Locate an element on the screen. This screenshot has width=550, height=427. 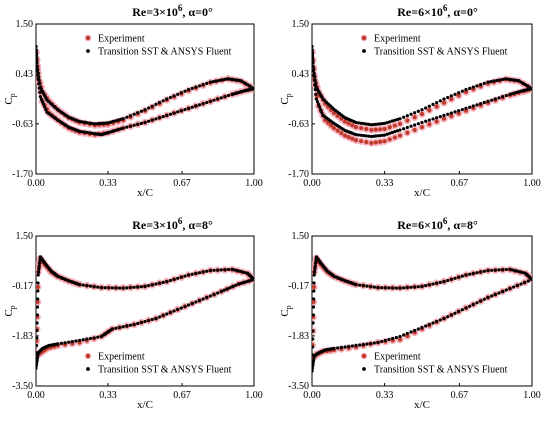
panel-title: Re=6×106, α=0° is located at coordinates (437, 11).